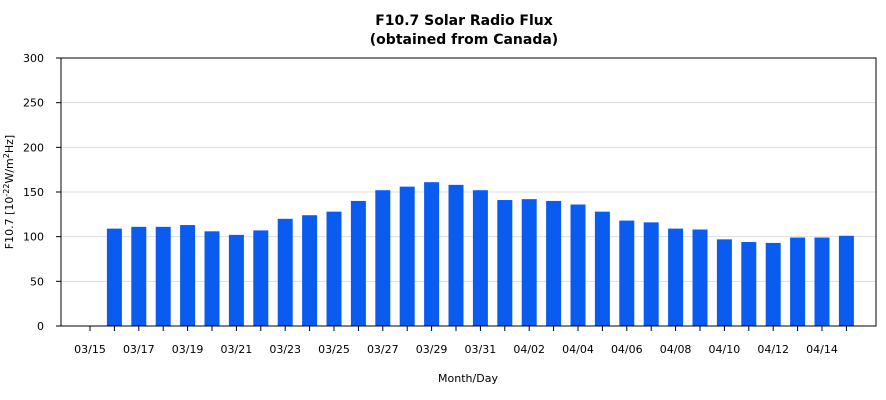 Image resolution: width=886 pixels, height=400 pixels. Describe the element at coordinates (33, 147) in the screenshot. I see `y-tick-label: 200` at that location.